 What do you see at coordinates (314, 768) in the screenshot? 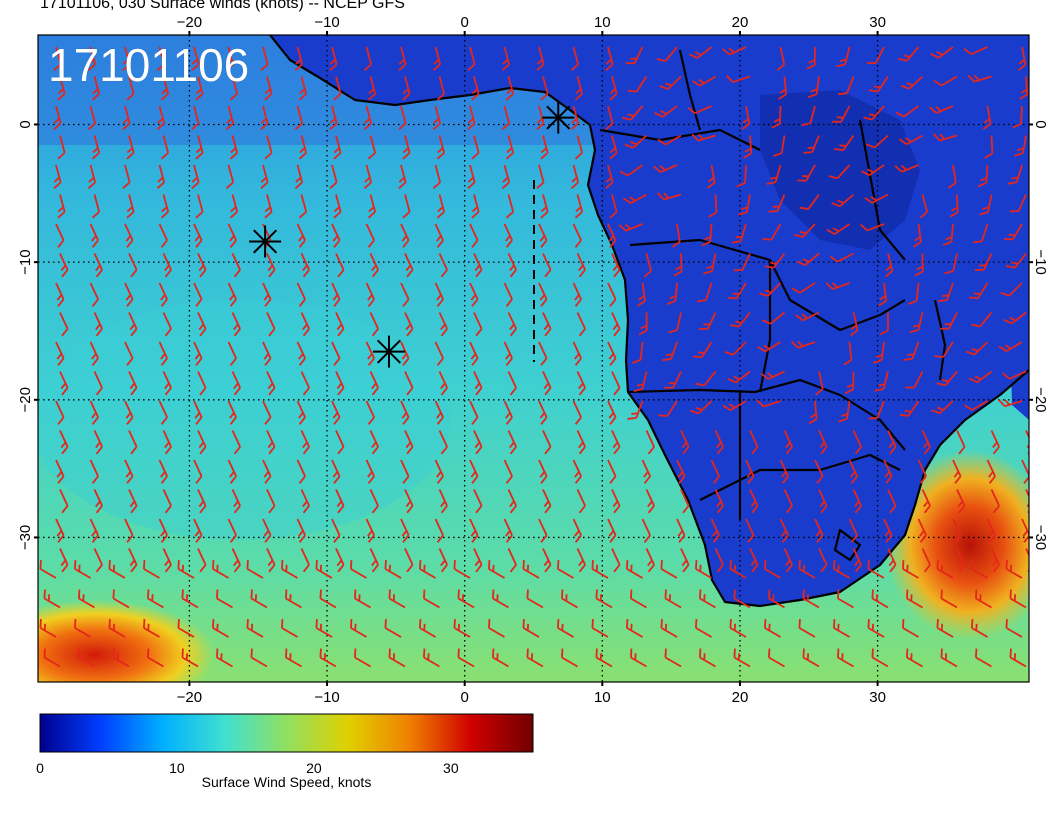
I see `colorbar-tick-label: 20` at bounding box center [314, 768].